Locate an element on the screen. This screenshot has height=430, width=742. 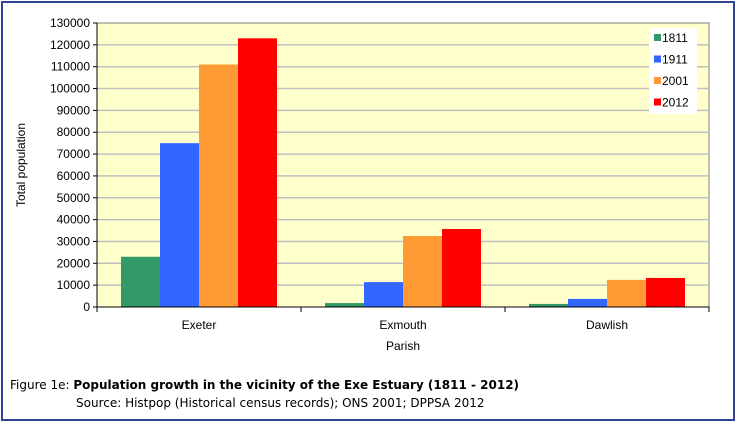
legend-swatch-1911 is located at coordinates (657, 59).